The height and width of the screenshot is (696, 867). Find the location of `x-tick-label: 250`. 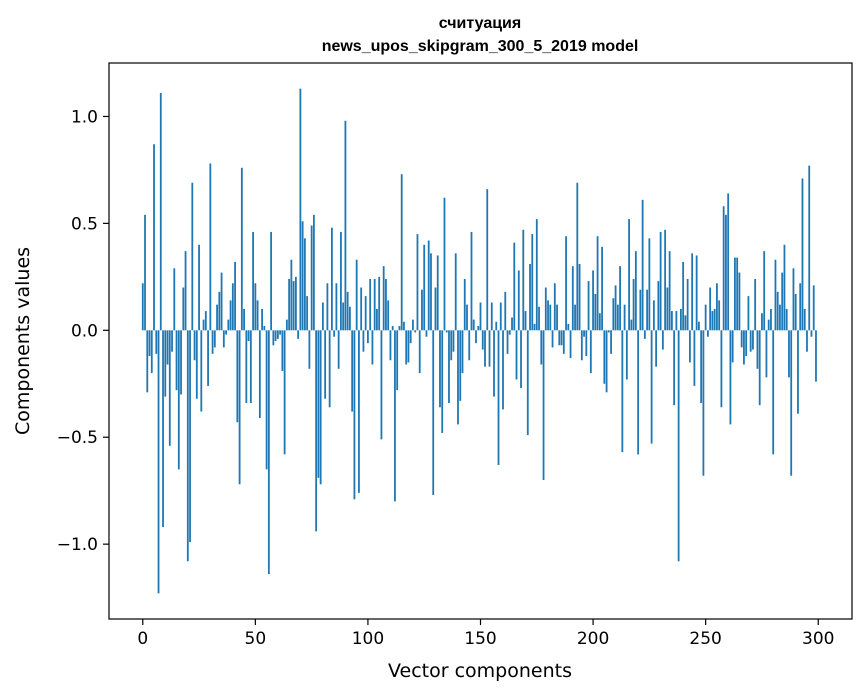

x-tick-label: 250 is located at coordinates (705, 639).